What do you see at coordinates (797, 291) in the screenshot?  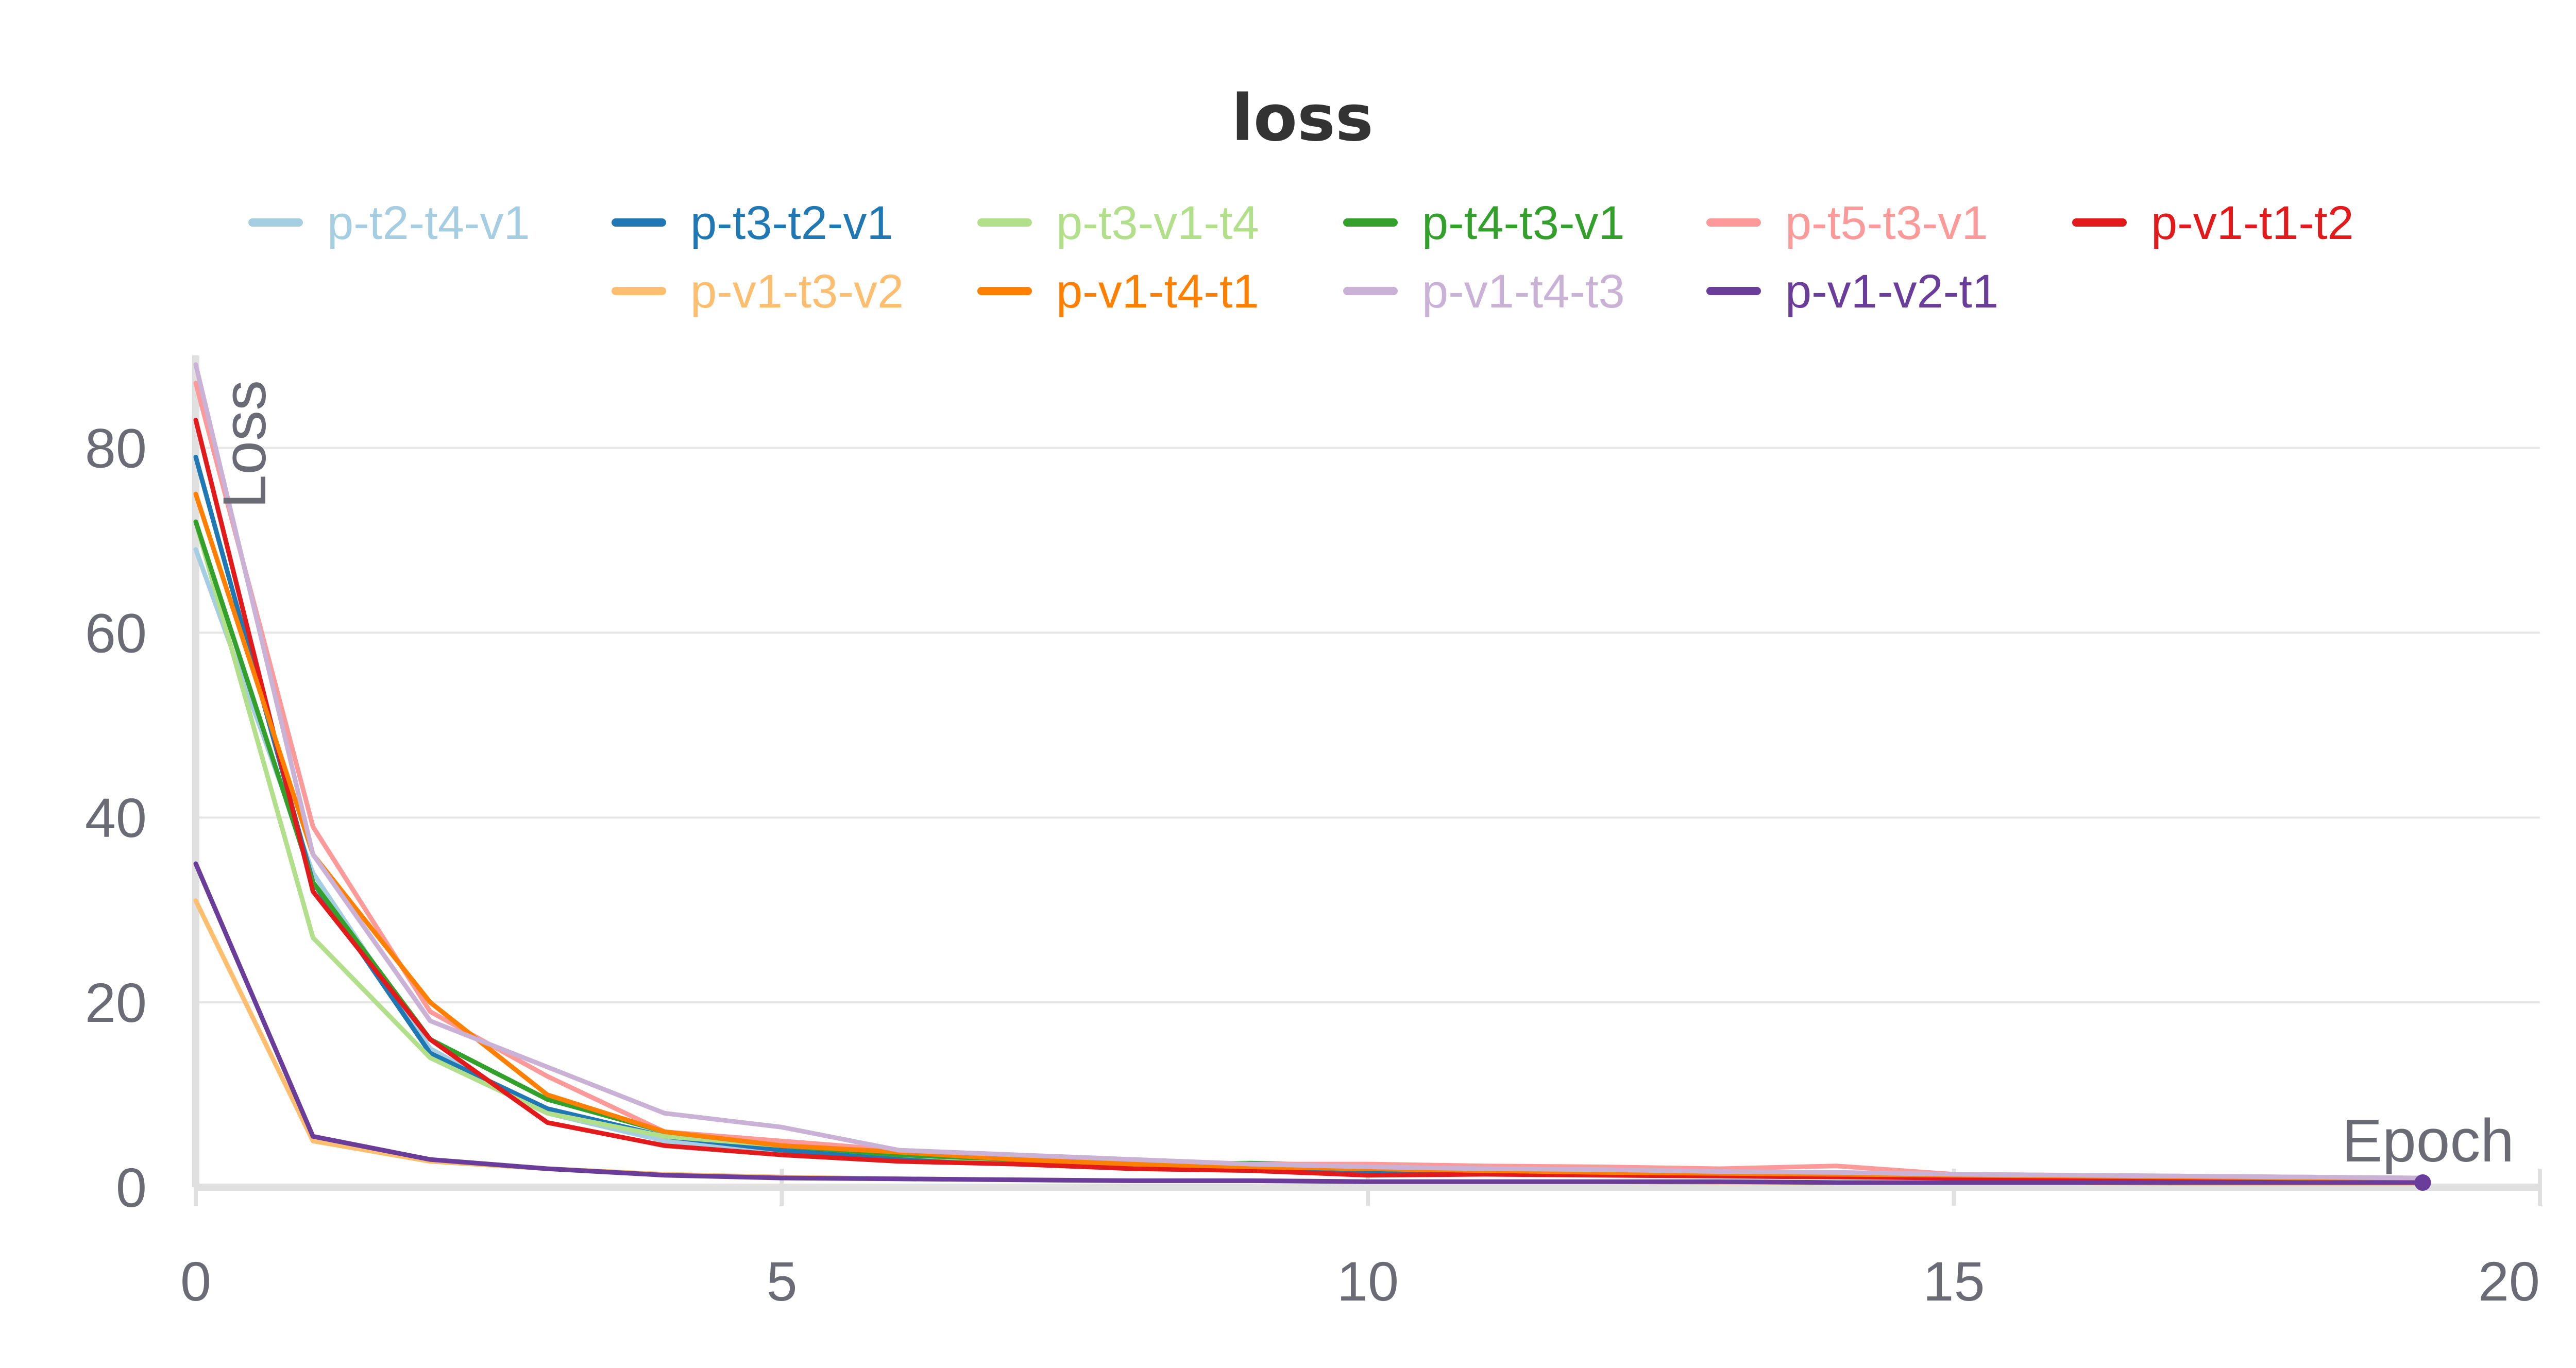 I see `legend-label: p-v1-t3-v2` at bounding box center [797, 291].